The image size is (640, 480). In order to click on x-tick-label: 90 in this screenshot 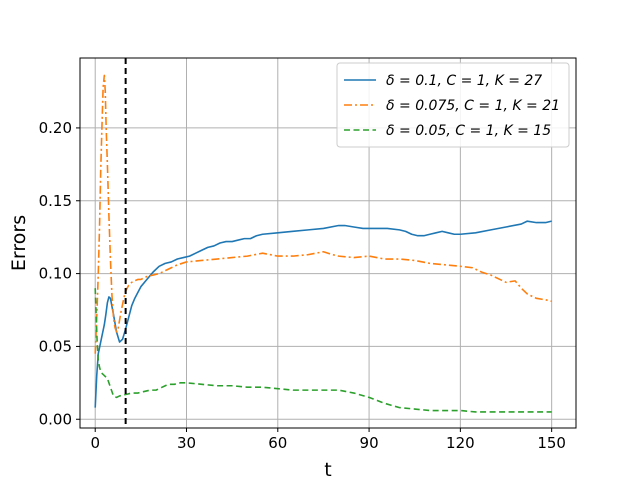, I will do `click(369, 443)`.